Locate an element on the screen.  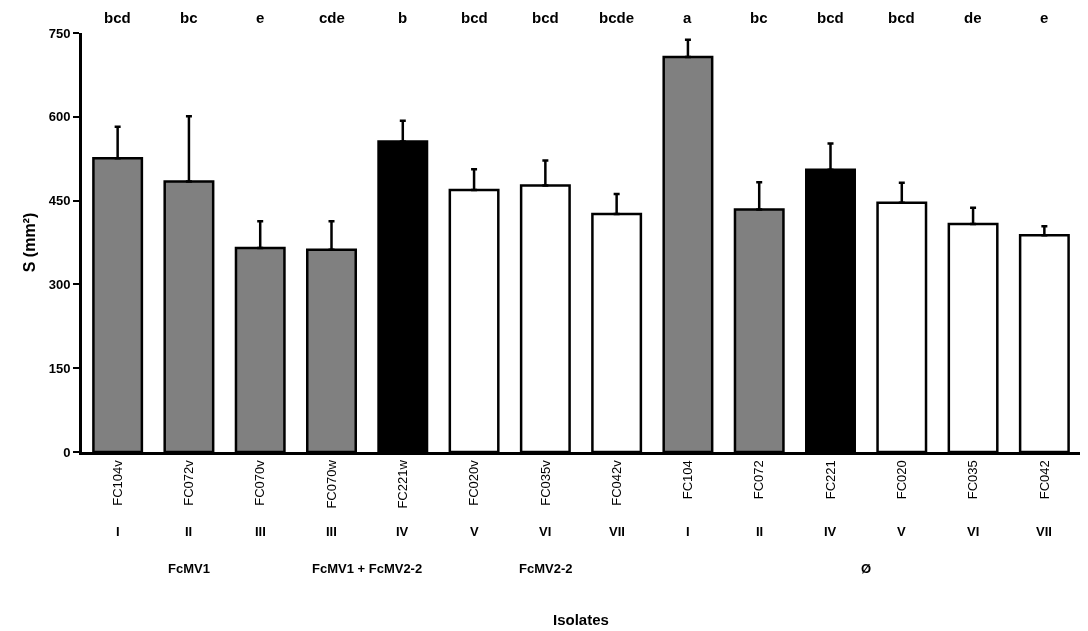
x-tick-label: FC035v is located at coordinates (545, 482).